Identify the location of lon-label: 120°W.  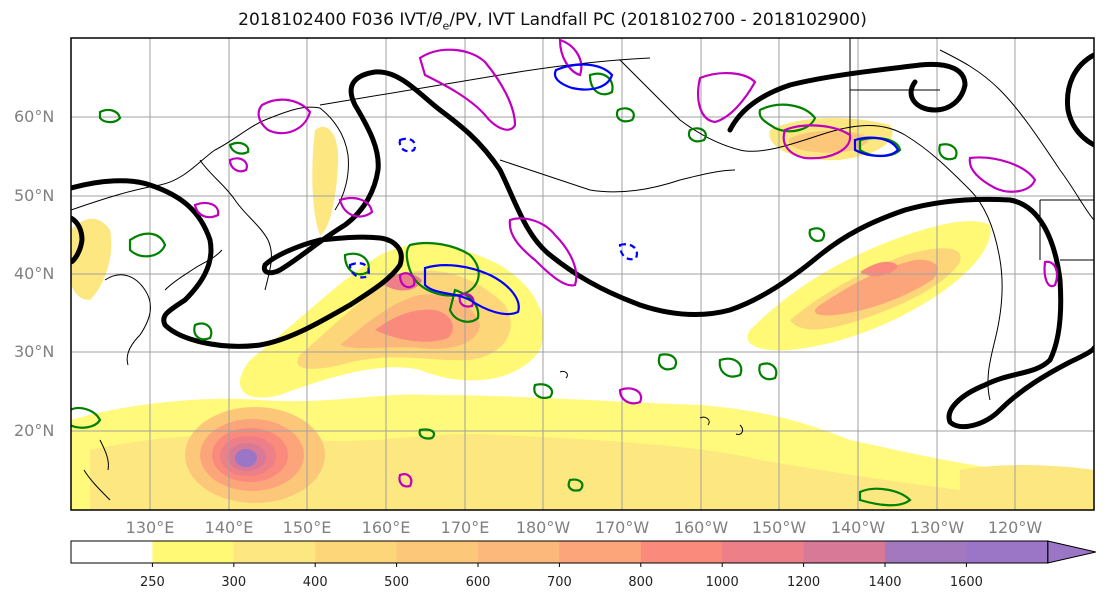
(1015, 527).